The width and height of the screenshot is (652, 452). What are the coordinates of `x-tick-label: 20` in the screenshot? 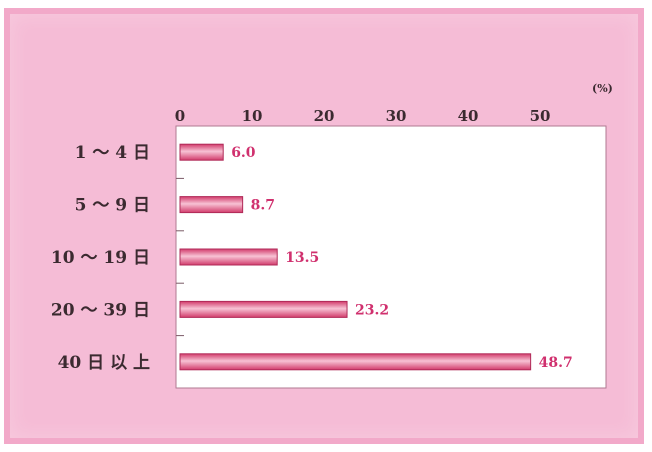 It's located at (324, 116).